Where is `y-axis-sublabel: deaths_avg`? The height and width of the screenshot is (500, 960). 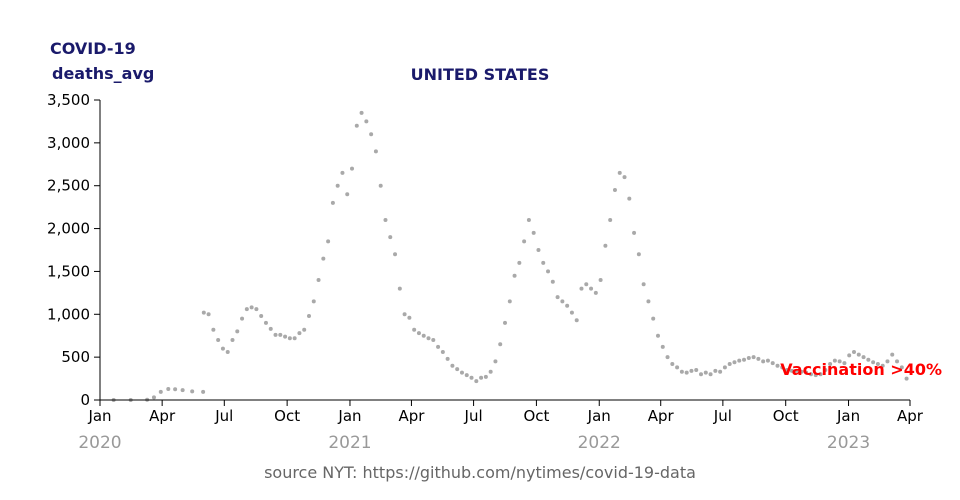
y-axis-sublabel: deaths_avg is located at coordinates (103, 73).